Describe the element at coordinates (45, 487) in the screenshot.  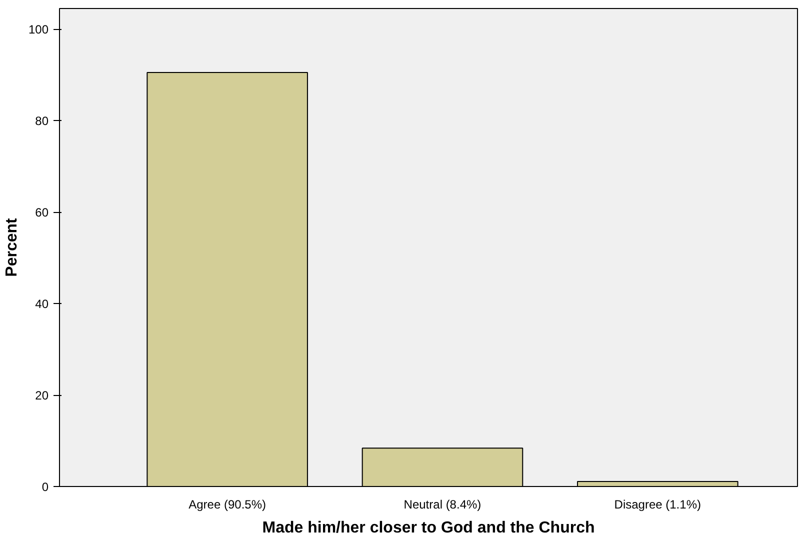
I see `y-tick-label: 0` at that location.